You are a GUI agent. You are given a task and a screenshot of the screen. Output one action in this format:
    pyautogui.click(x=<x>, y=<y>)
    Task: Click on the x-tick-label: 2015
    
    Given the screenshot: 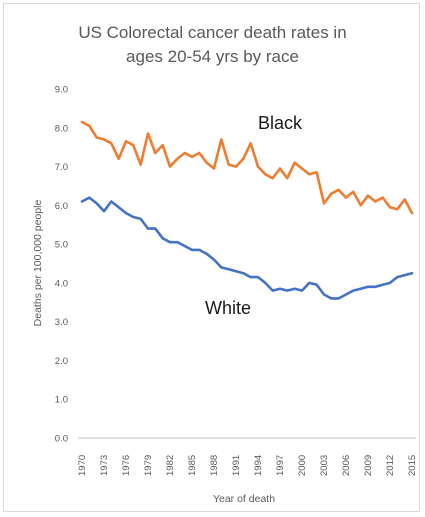 What is the action you would take?
    pyautogui.click(x=412, y=465)
    